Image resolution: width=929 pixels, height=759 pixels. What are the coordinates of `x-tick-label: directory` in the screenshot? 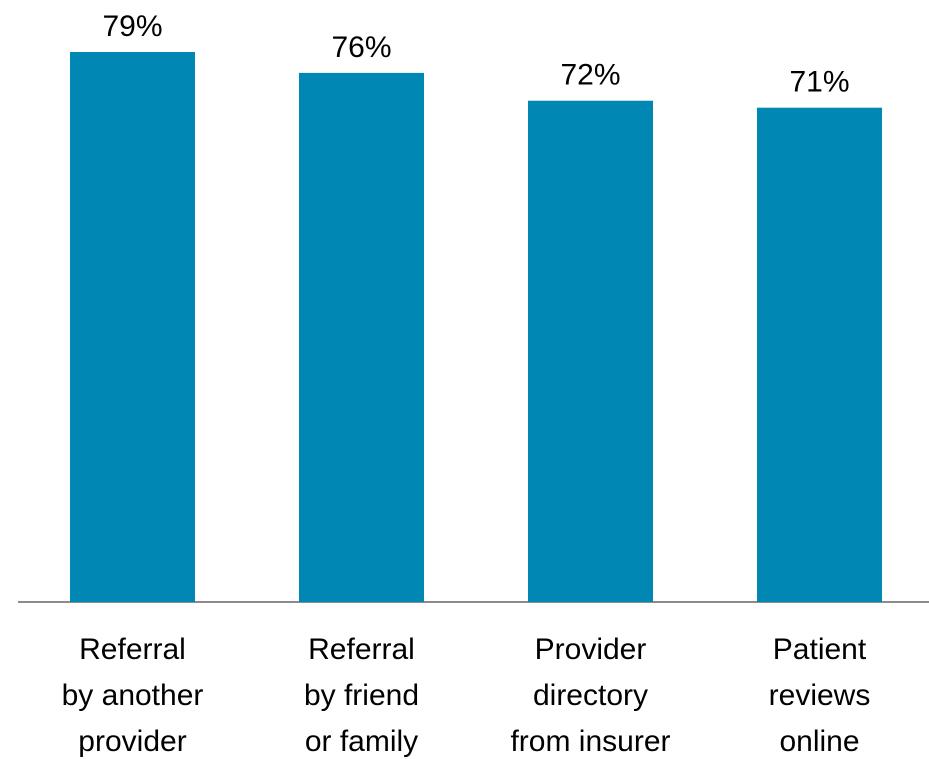 It's located at (590, 695).